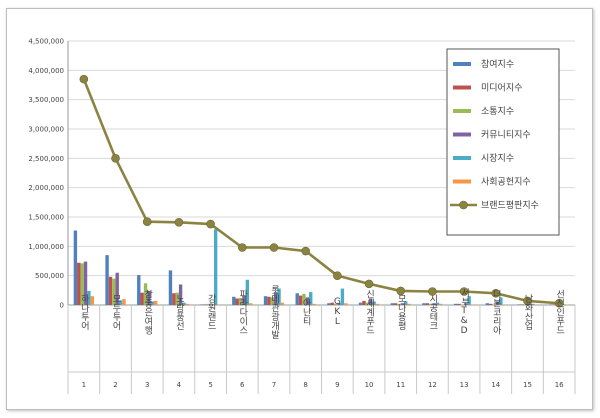  I want to click on x-category-number: 15, so click(527, 385).